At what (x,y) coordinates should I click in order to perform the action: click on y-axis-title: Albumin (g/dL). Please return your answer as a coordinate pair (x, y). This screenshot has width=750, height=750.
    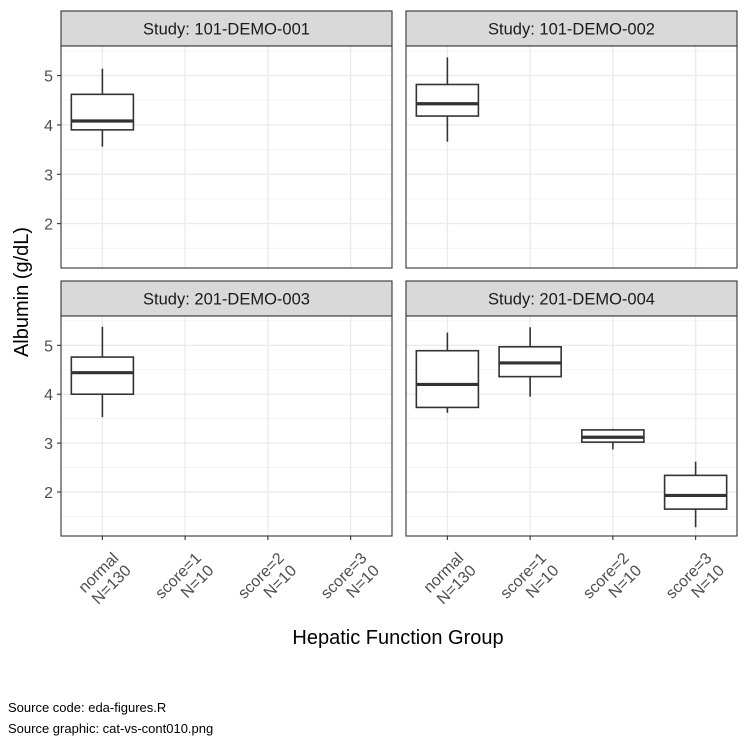
    Looking at the image, I should click on (22, 292).